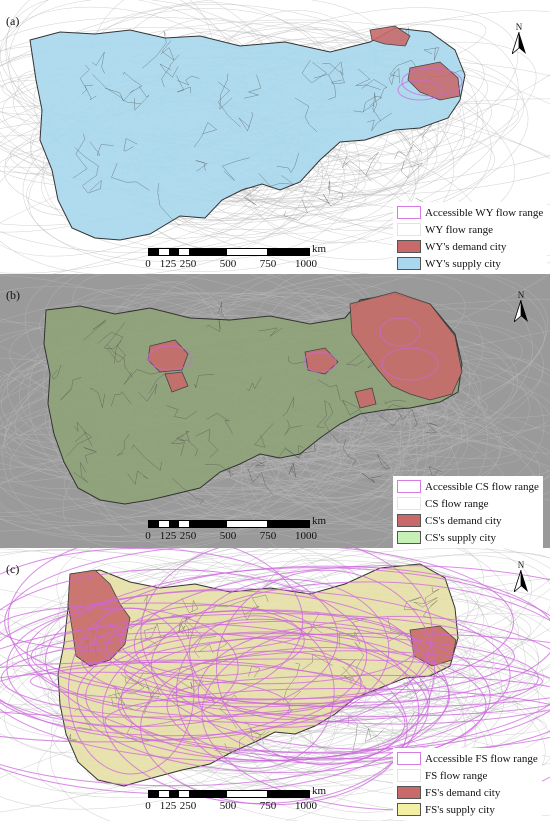 The image size is (550, 821). What do you see at coordinates (168, 806) in the screenshot?
I see `scale-tick: 125` at bounding box center [168, 806].